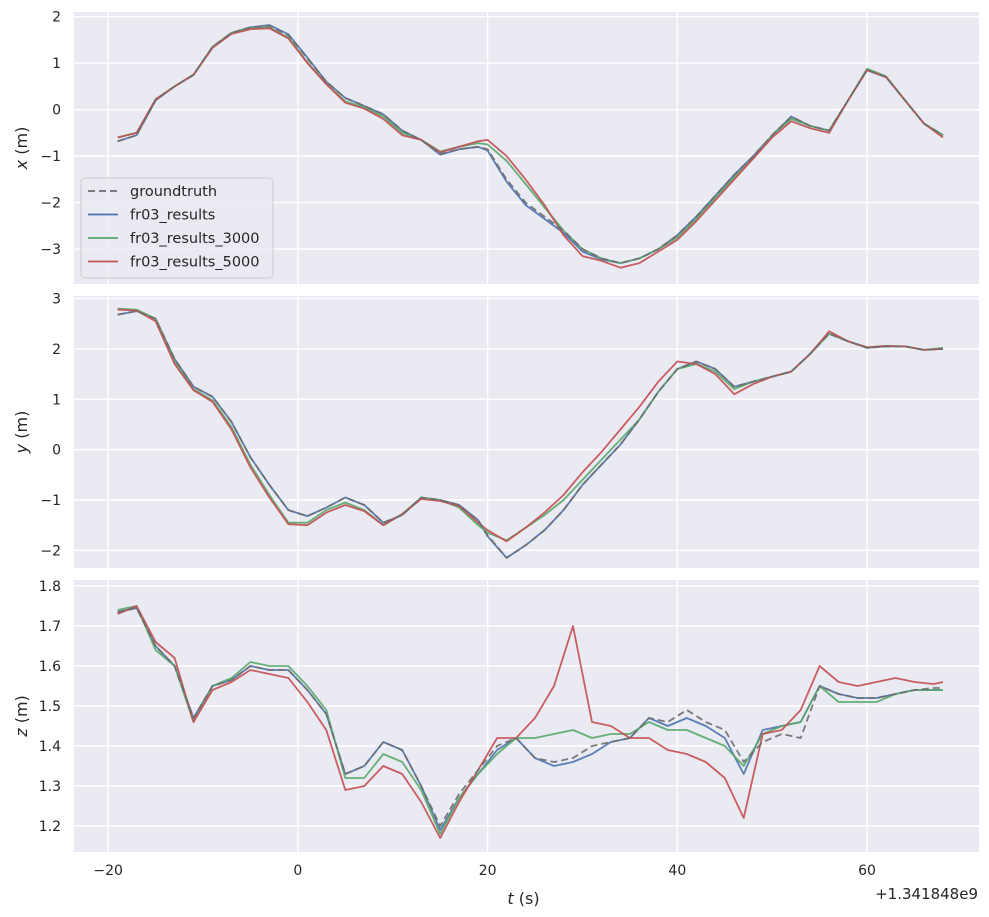  Describe the element at coordinates (195, 239) in the screenshot. I see `legend-label: fr03_results_3000` at that location.